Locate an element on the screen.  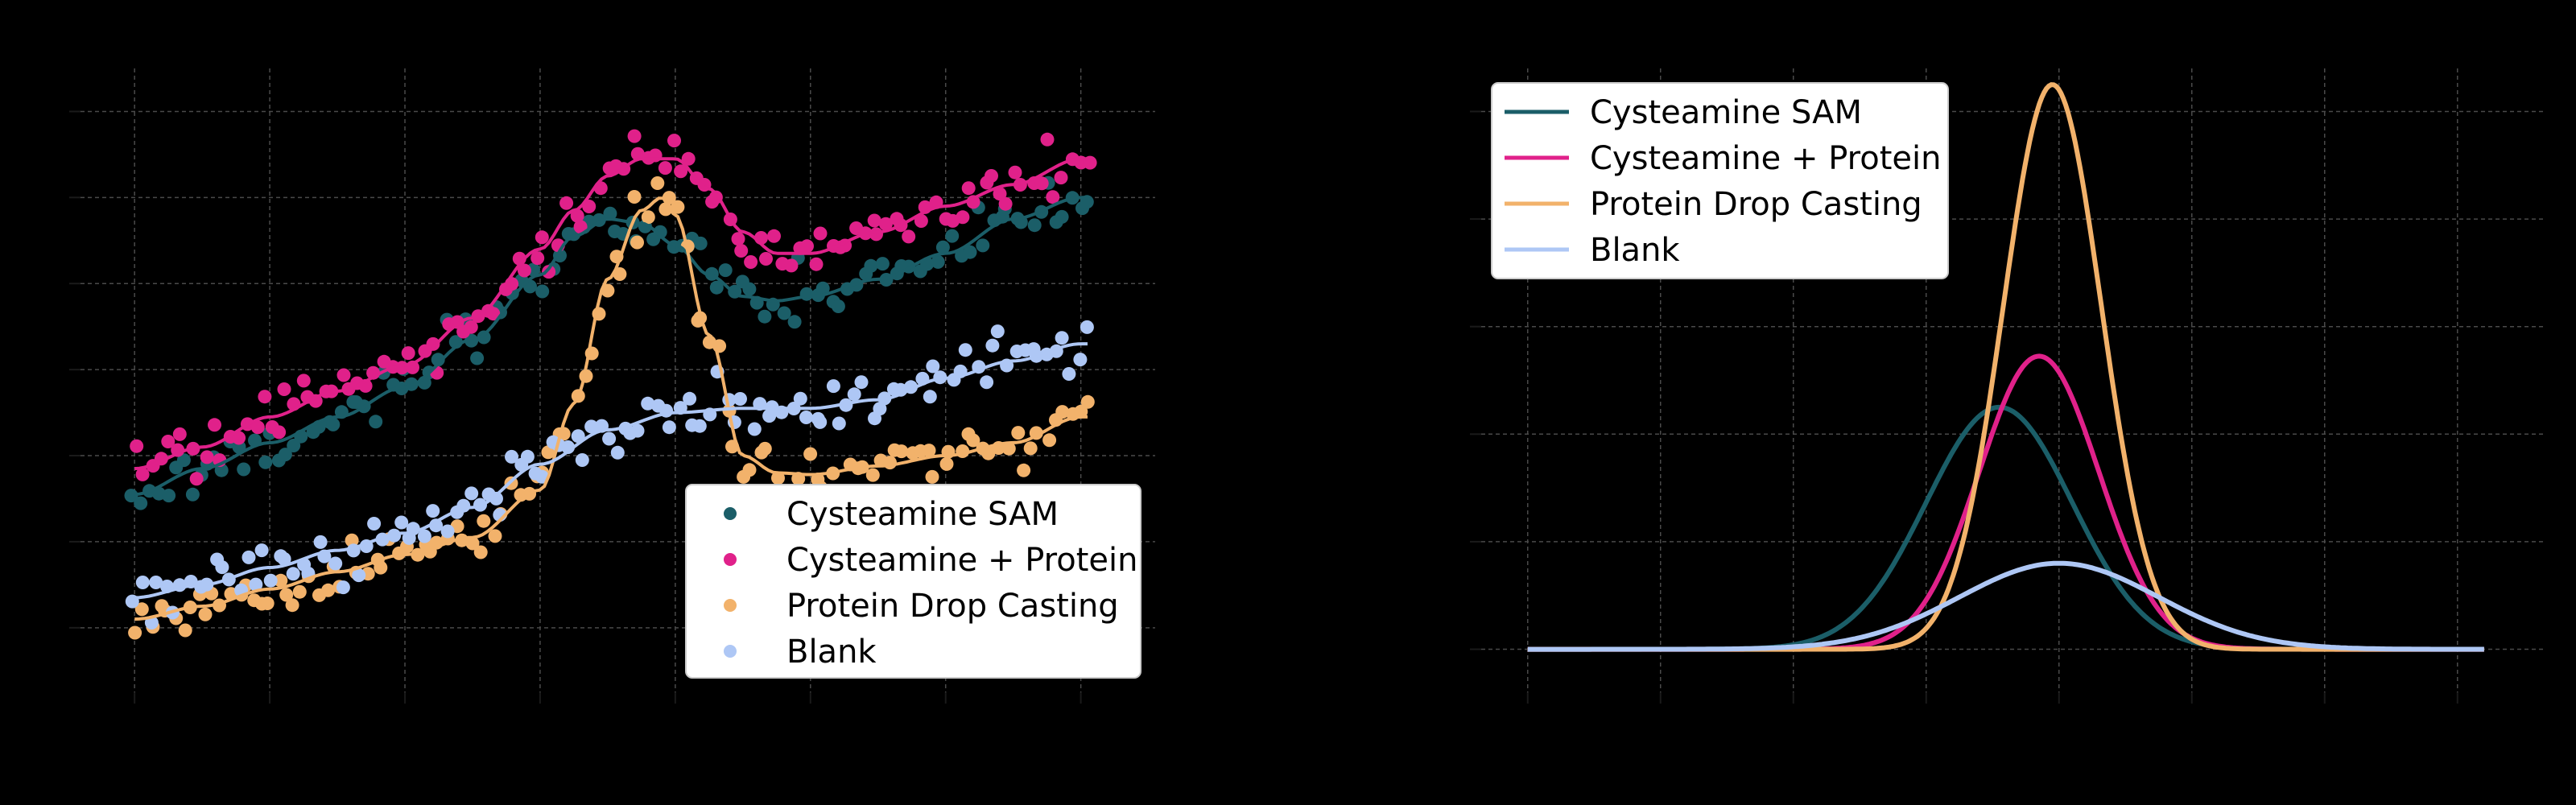
right-legend-label: Protein Drop Casting is located at coordinates (1756, 204).